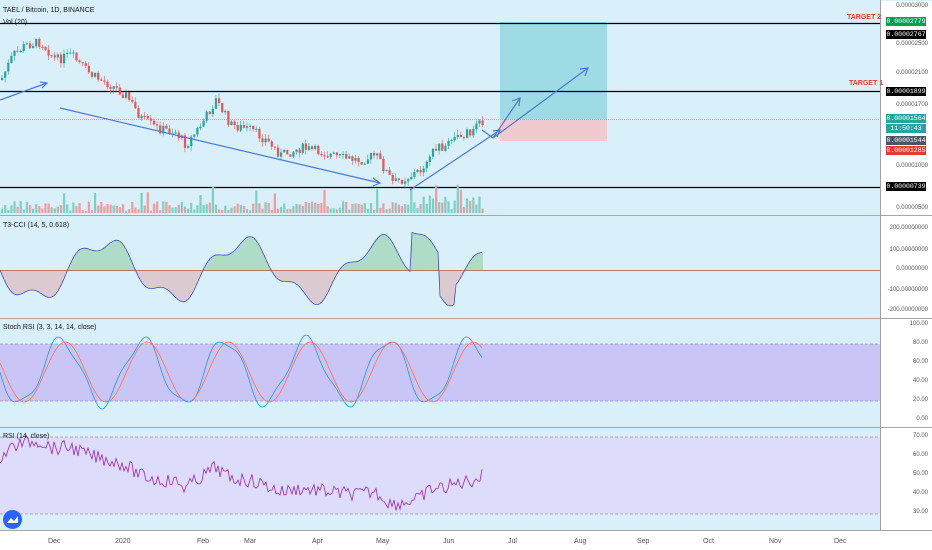  I want to click on time-tick: Mar, so click(250, 541).